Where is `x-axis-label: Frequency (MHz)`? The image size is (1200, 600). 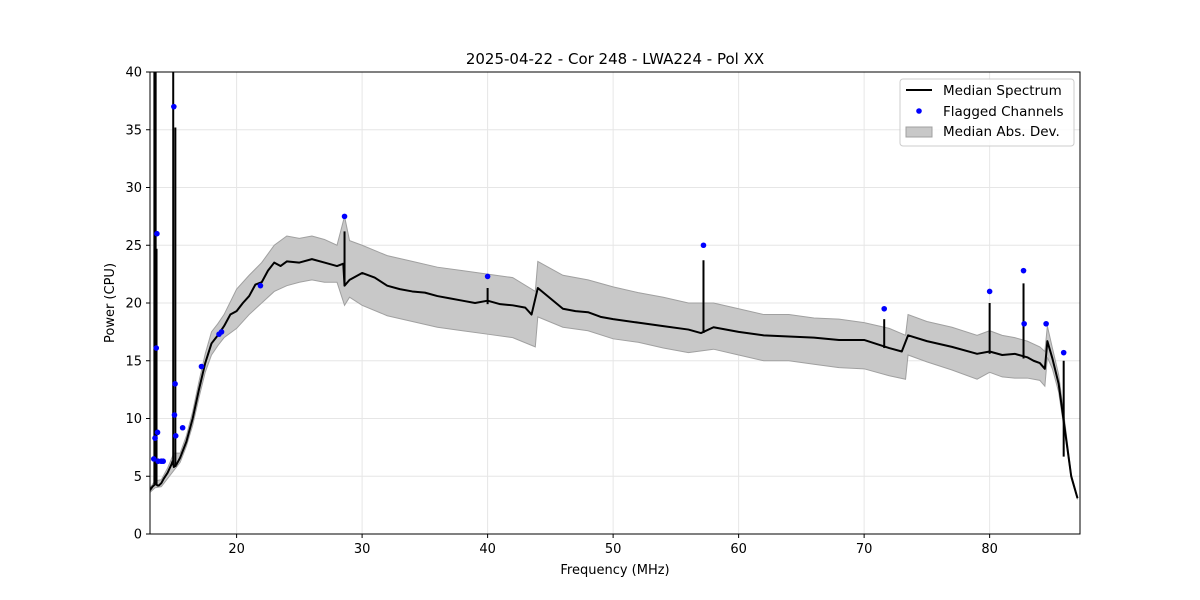
x-axis-label: Frequency (MHz) is located at coordinates (614, 570).